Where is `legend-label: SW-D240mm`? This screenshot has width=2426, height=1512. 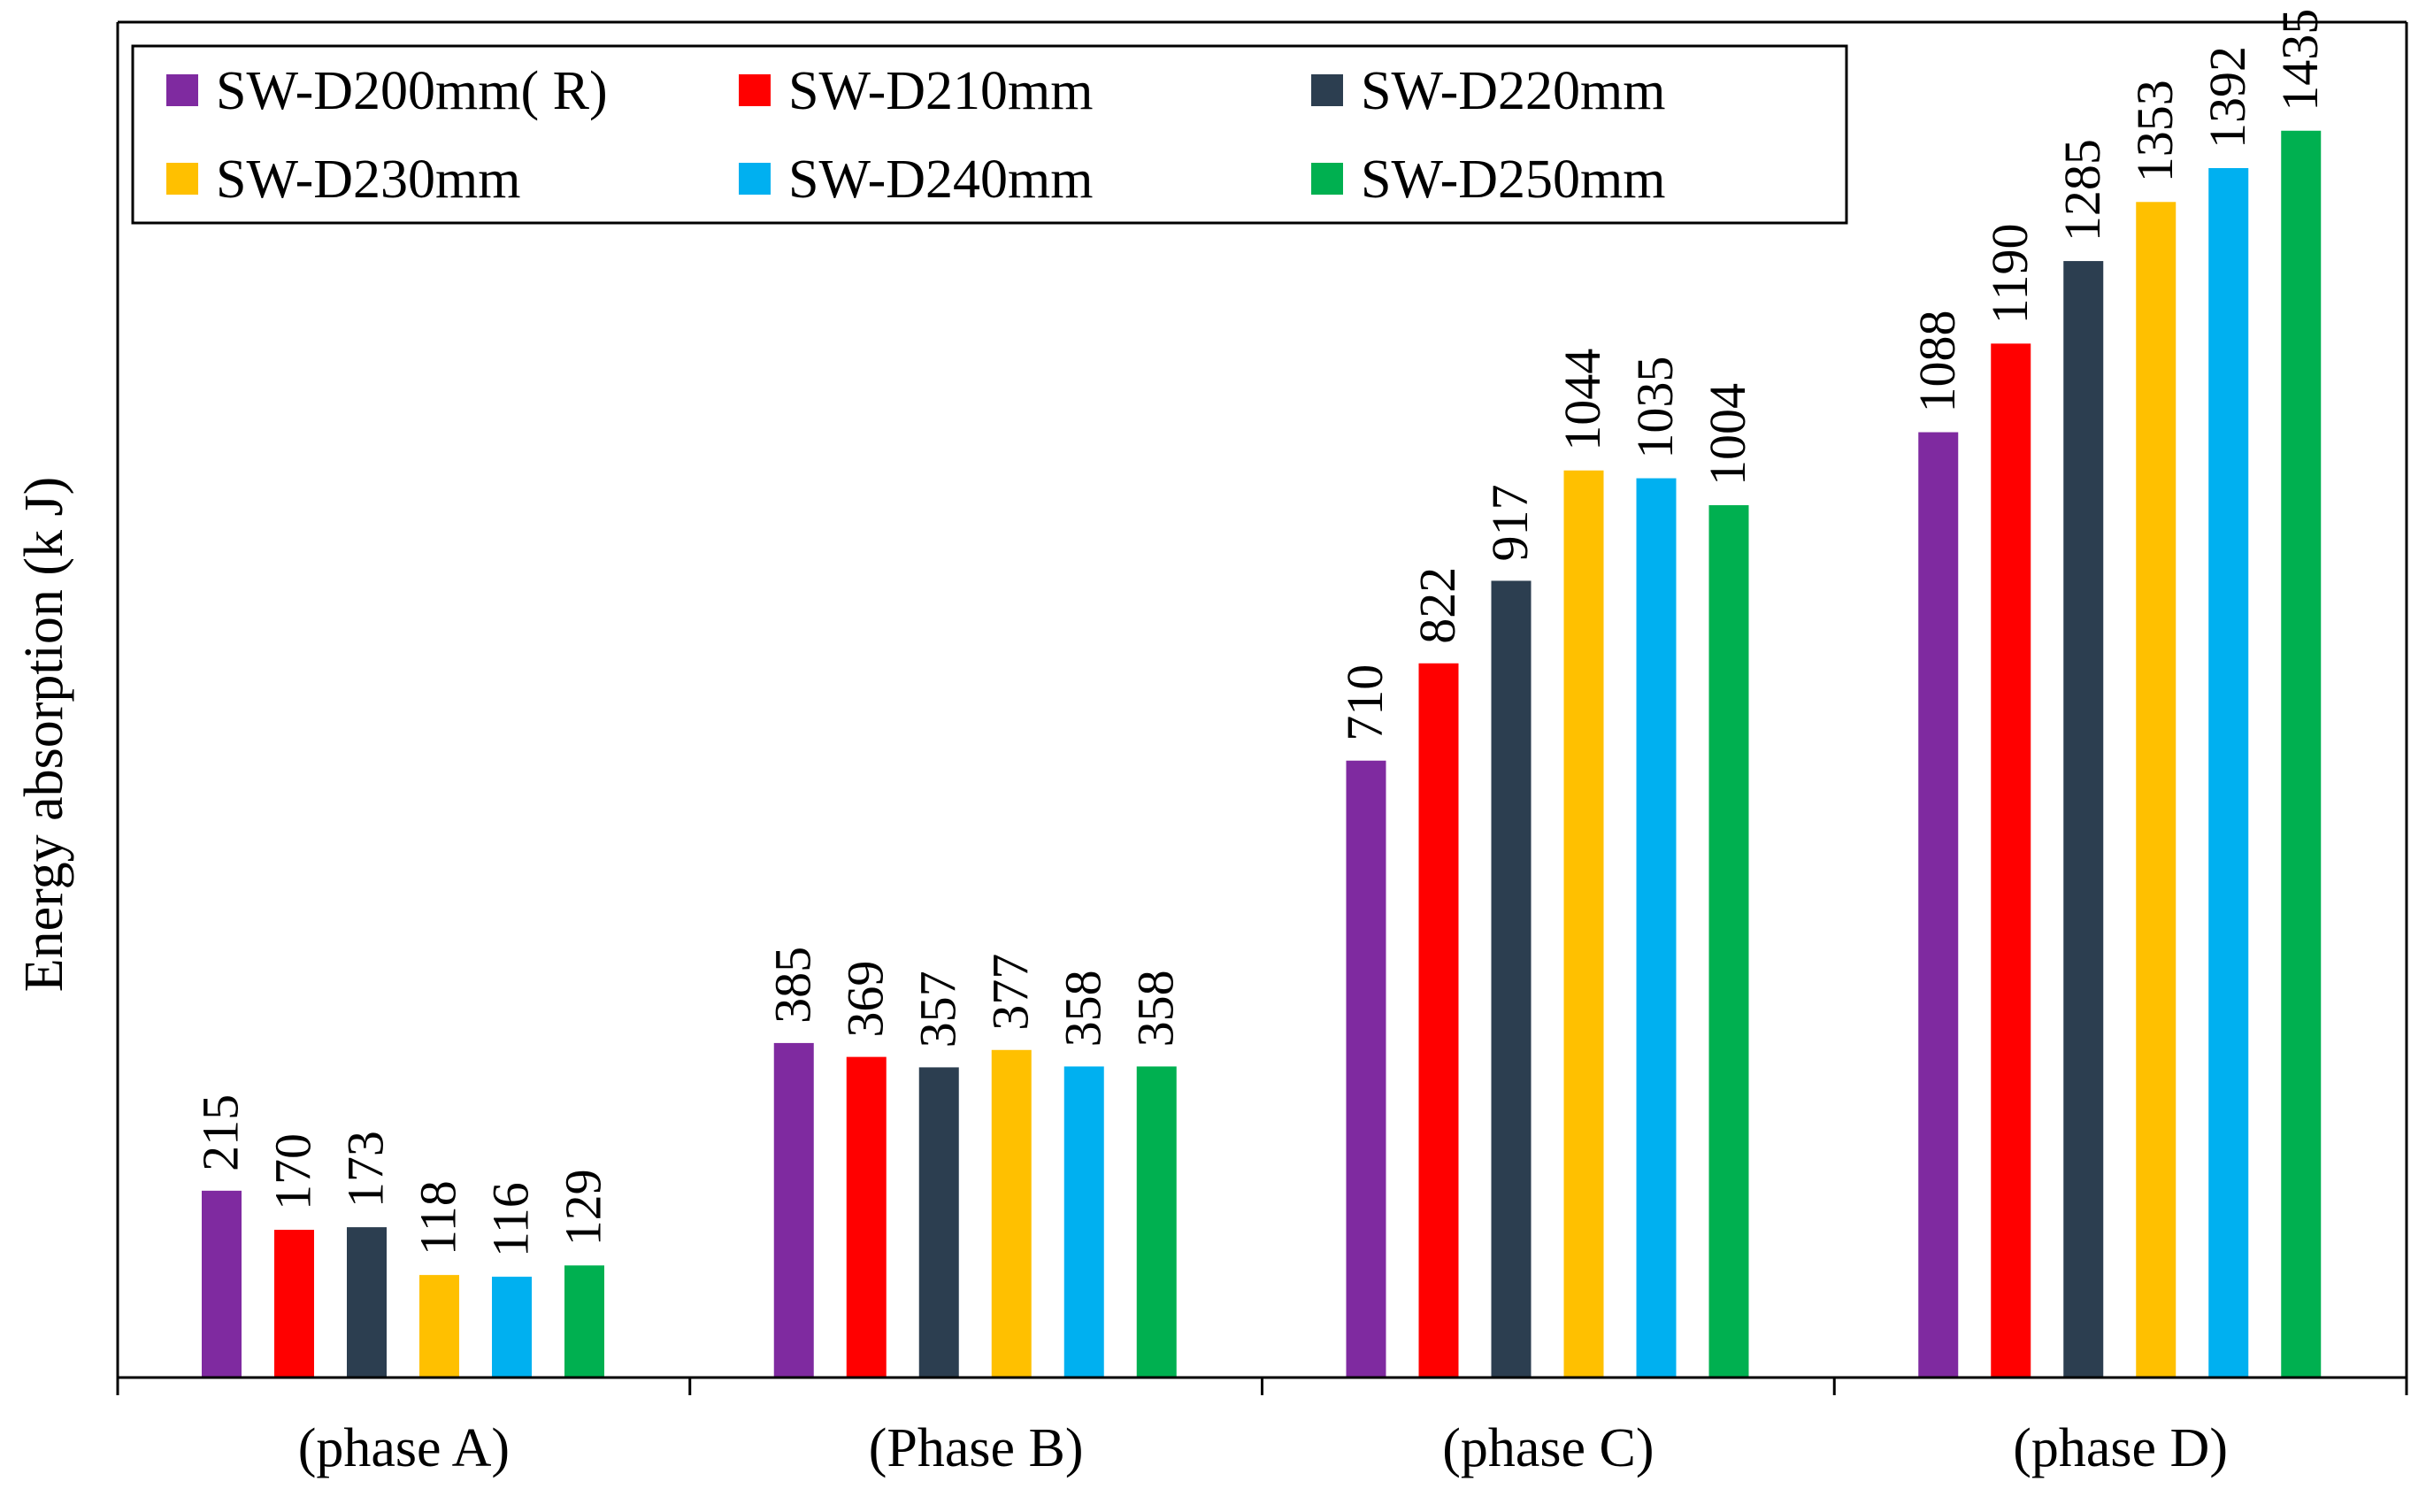
legend-label: SW-D240mm is located at coordinates (940, 180).